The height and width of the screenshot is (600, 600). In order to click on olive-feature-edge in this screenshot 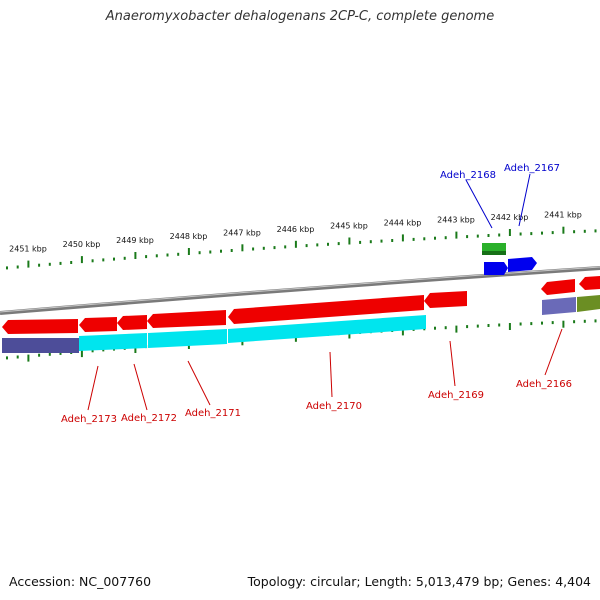, I will do `click(588, 303)`.